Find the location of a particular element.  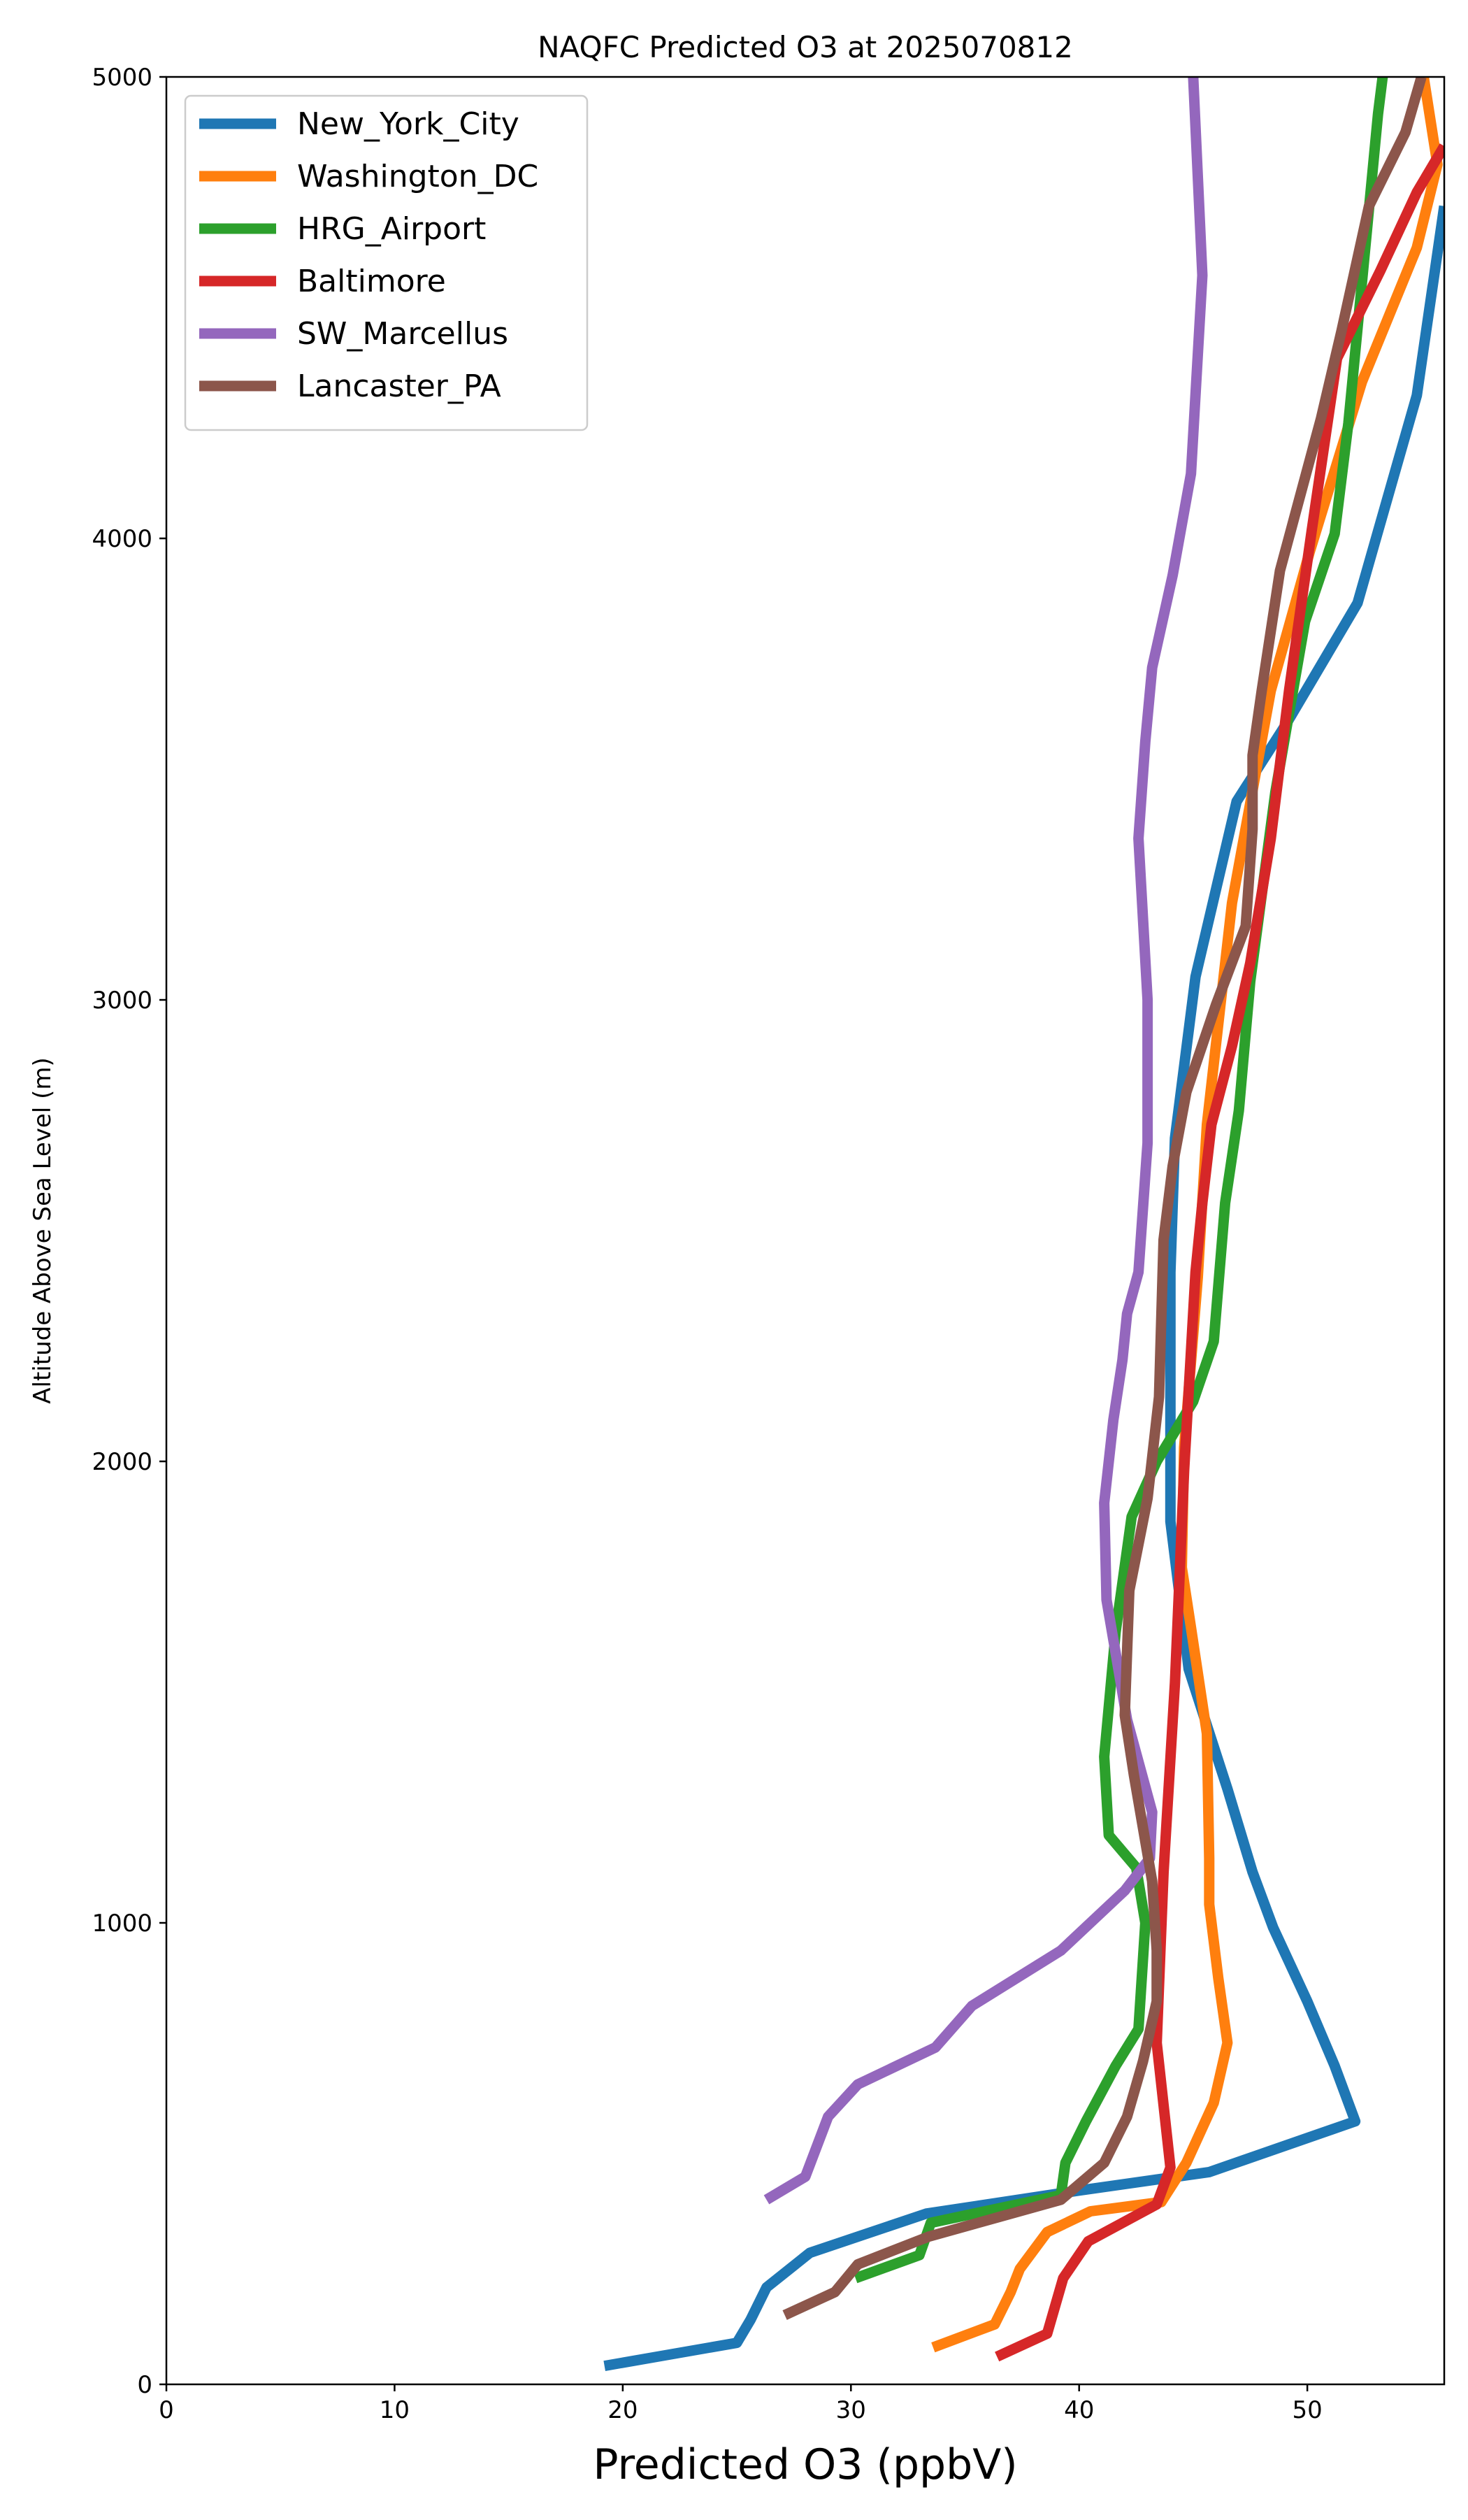

legend-label: Washington_DC is located at coordinates (417, 176).